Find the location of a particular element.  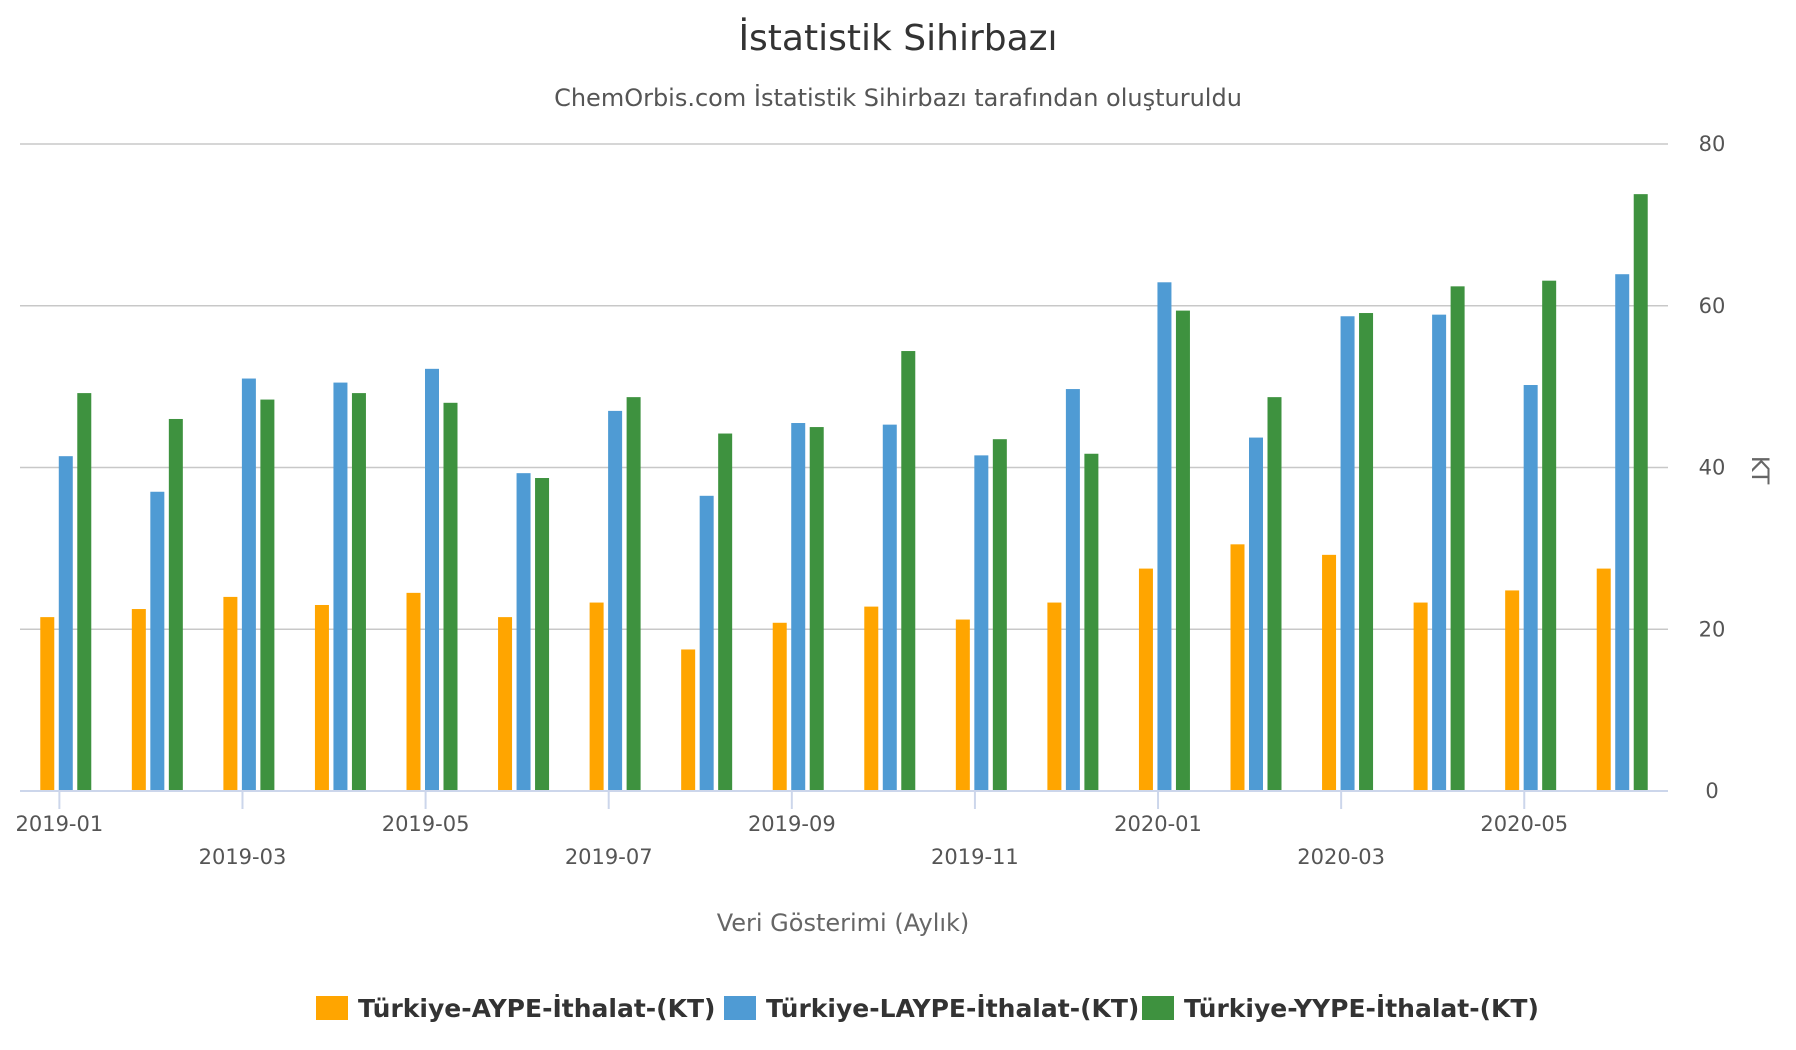

y-axis-title: KT is located at coordinates (1760, 470).